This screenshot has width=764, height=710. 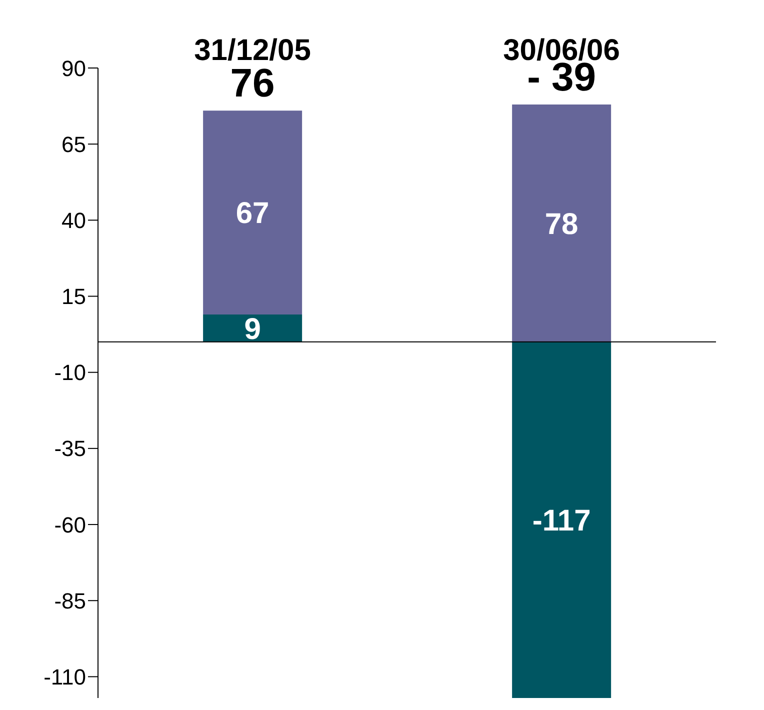 What do you see at coordinates (70, 373) in the screenshot?
I see `y-tick-label: -10` at bounding box center [70, 373].